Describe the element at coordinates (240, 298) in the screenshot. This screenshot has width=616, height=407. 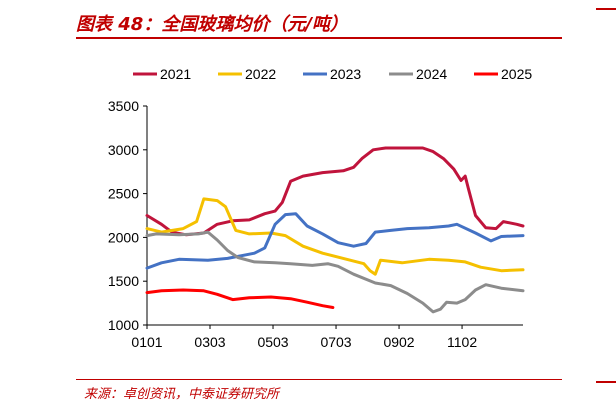
I see `series-line-2025` at that location.